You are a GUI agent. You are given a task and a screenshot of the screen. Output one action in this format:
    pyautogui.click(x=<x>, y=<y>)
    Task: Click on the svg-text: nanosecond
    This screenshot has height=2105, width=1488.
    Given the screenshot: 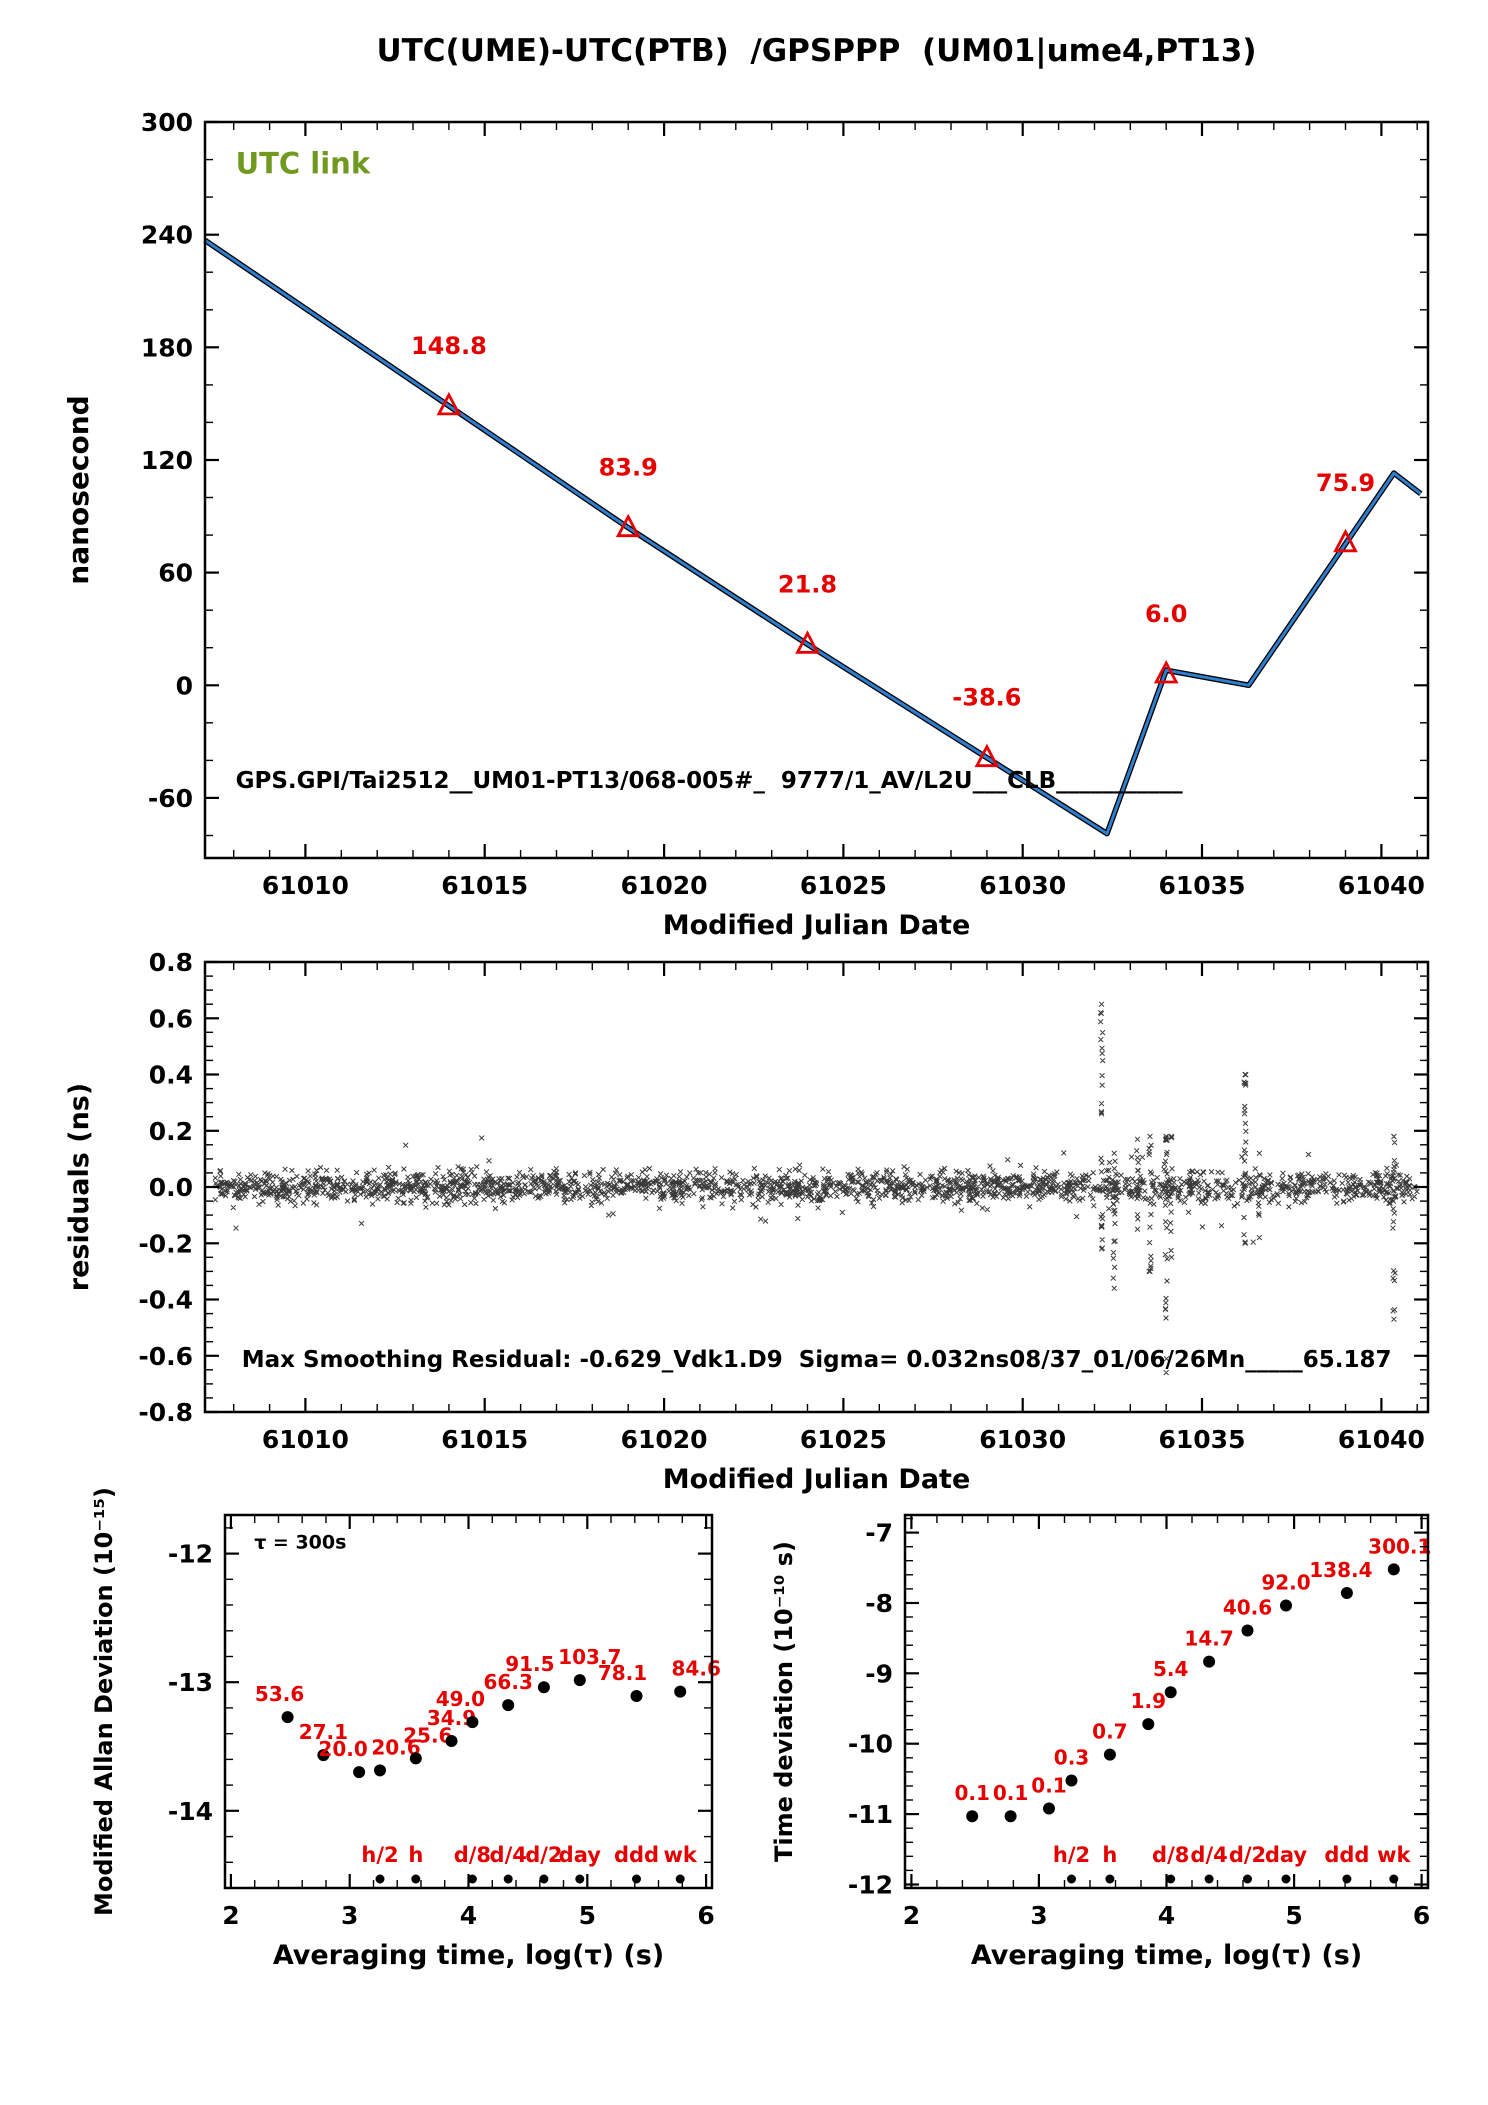 What is the action you would take?
    pyautogui.click(x=78, y=489)
    